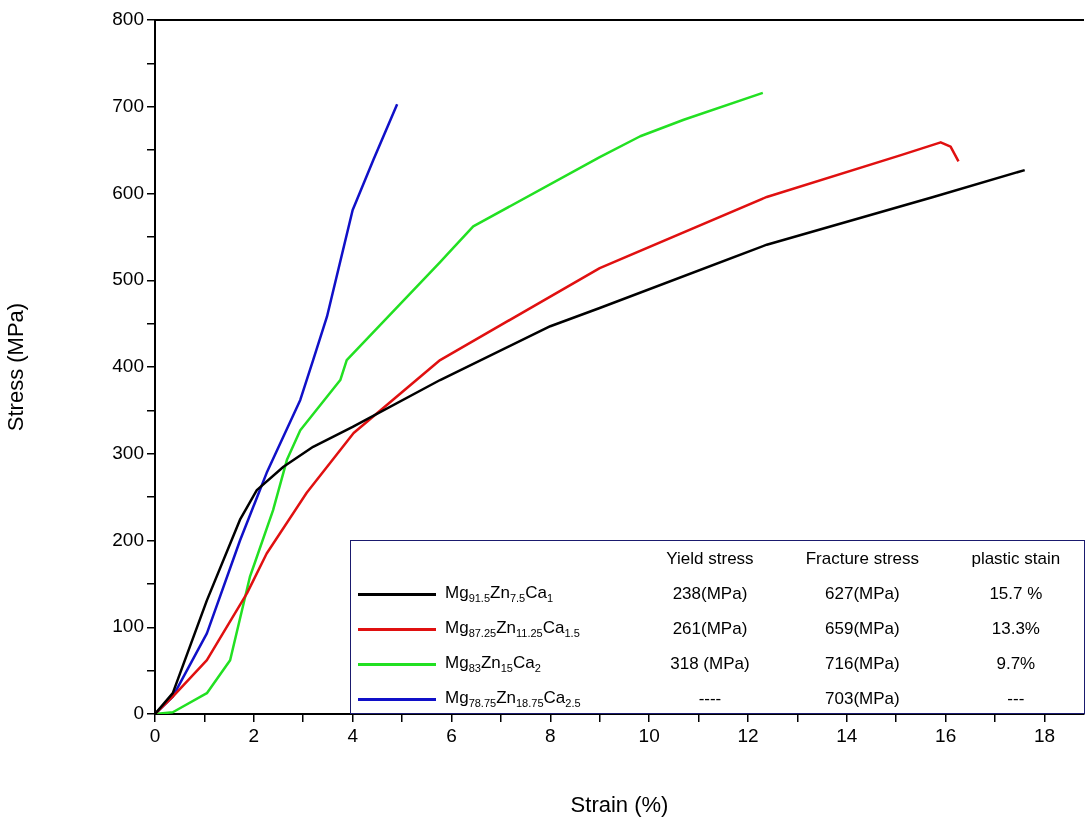 The width and height of the screenshot is (1088, 823). Describe the element at coordinates (710, 593) in the screenshot. I see `annotation: 238(MPa)` at that location.